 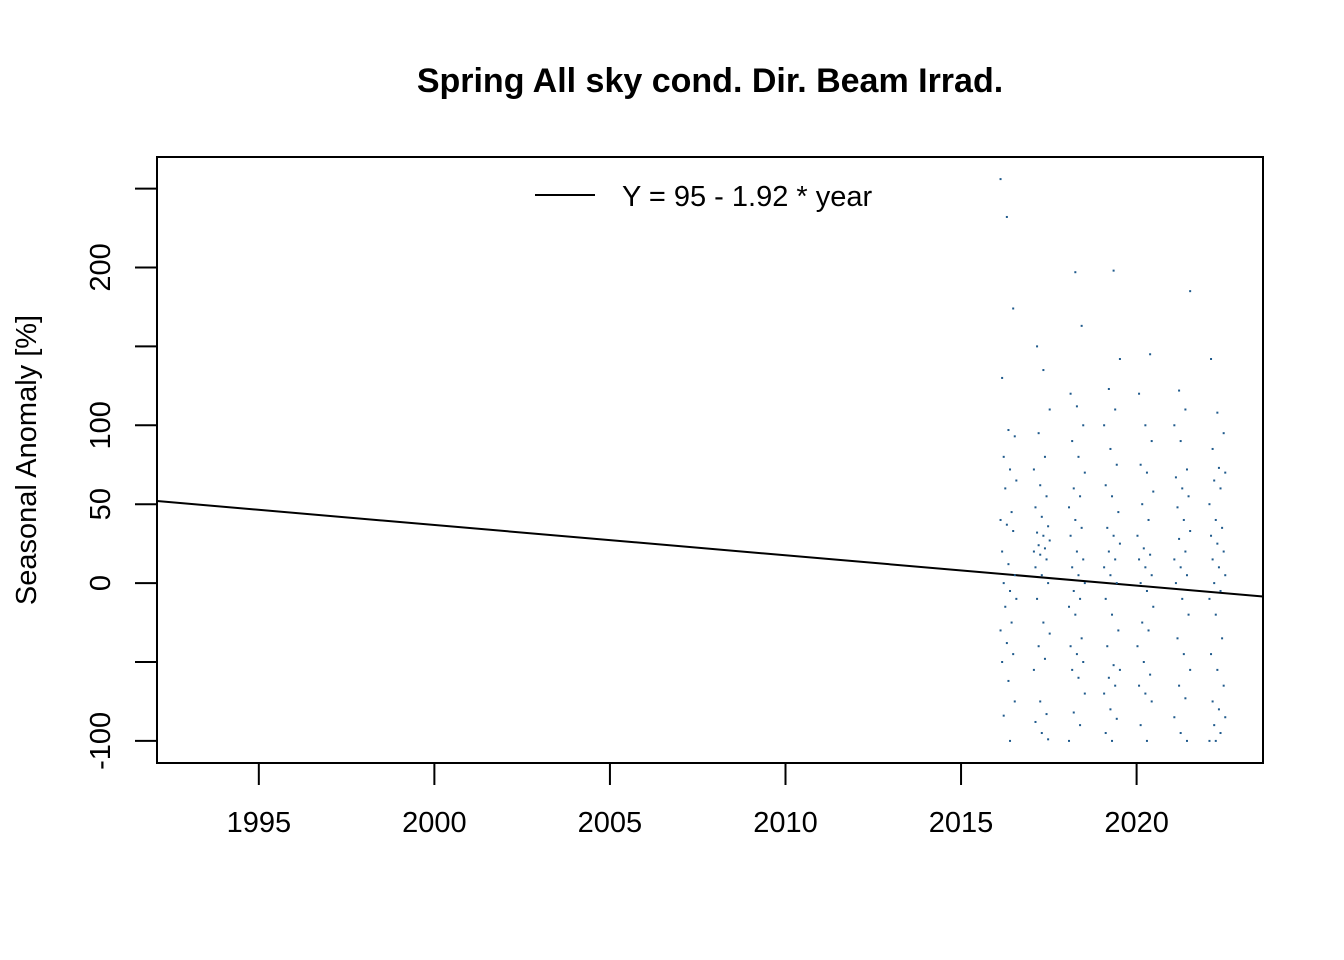 I want to click on y-tick-label: 0, so click(x=101, y=583).